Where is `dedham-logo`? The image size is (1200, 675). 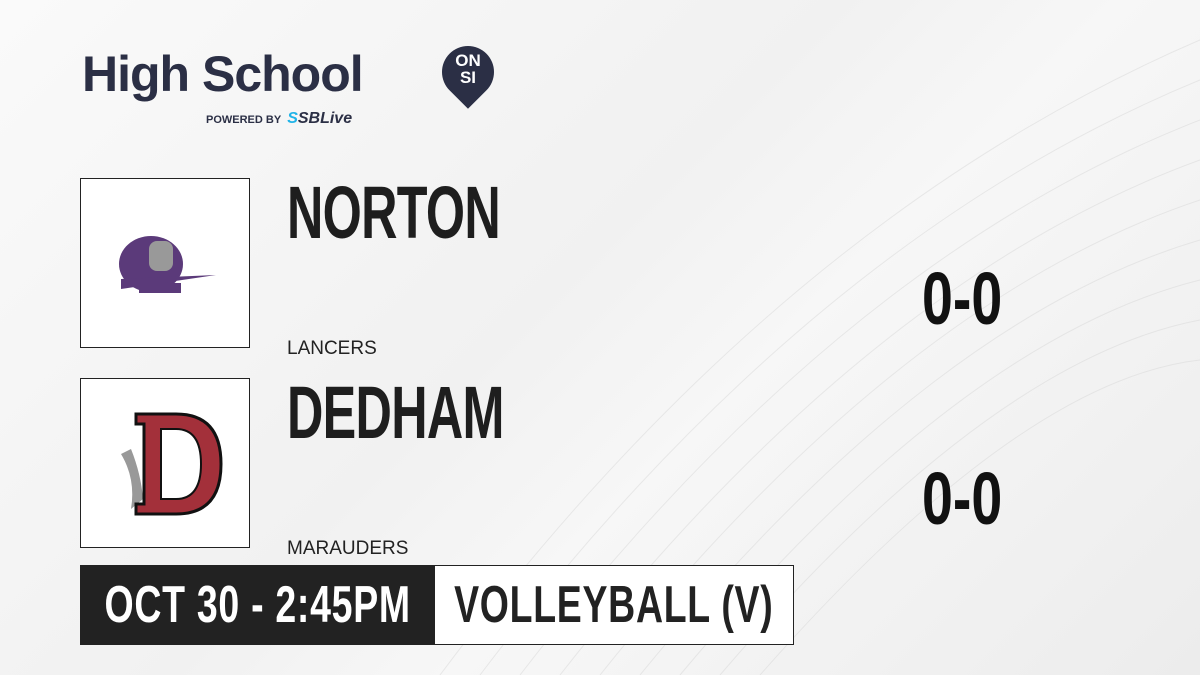
dedham-logo is located at coordinates (165, 463).